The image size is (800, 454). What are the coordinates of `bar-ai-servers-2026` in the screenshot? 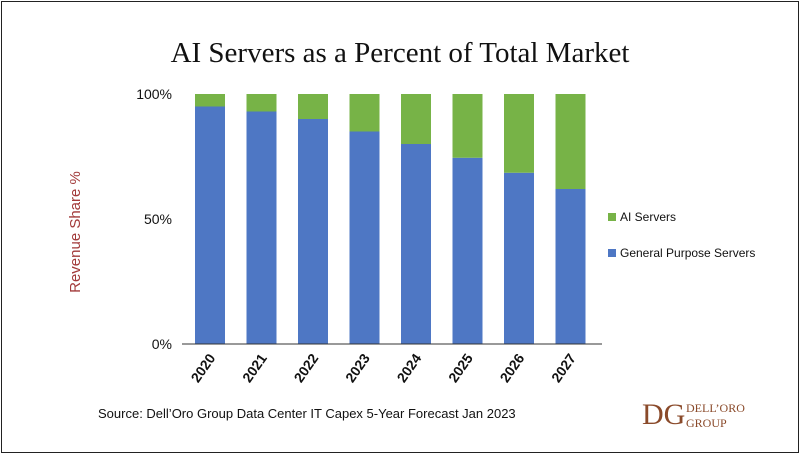 It's located at (519, 133).